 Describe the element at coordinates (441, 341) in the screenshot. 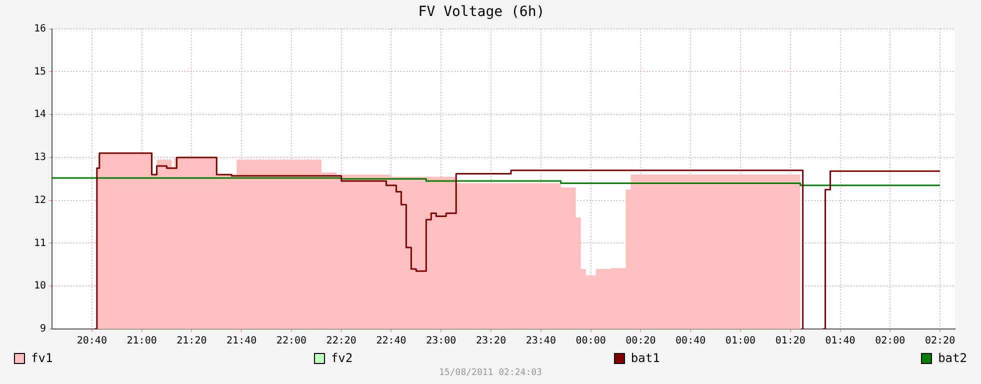

I see `x-tick-label: 23:00` at that location.